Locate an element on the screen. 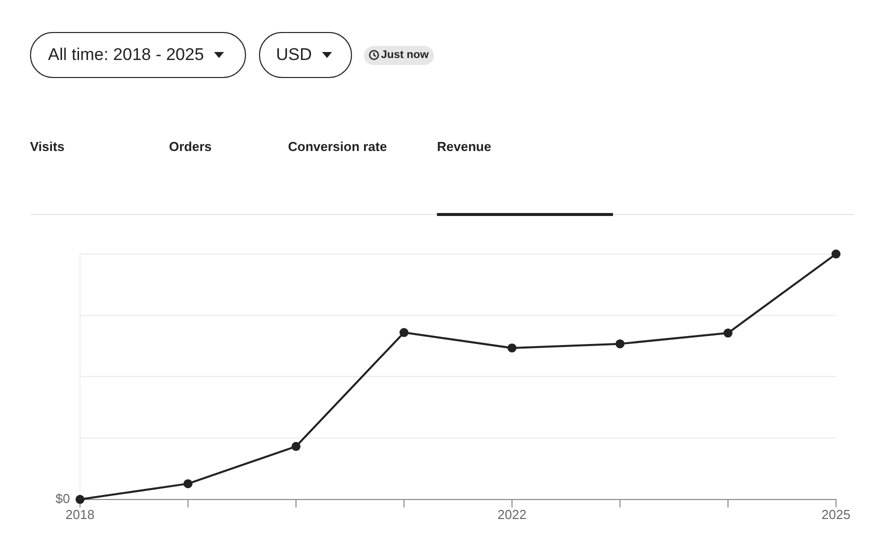 Image resolution: width=880 pixels, height=550 pixels. text: Just now is located at coordinates (405, 55).